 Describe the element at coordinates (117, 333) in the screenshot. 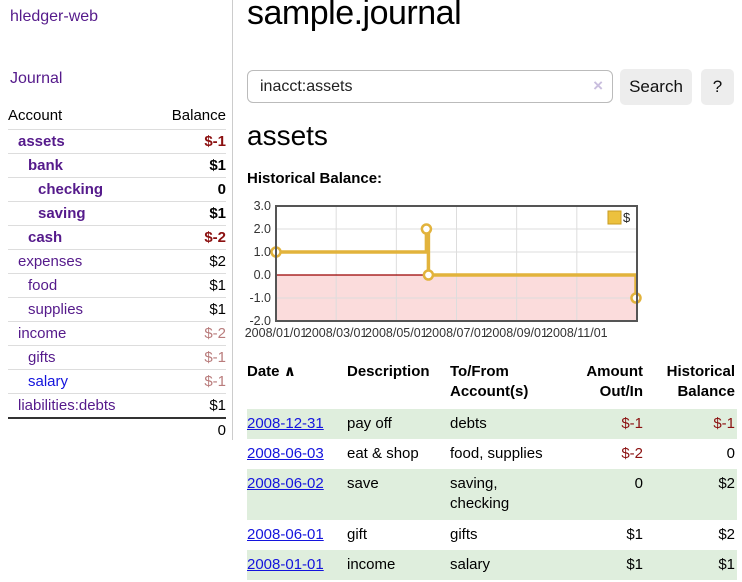

I see `account-row: income $-2` at that location.